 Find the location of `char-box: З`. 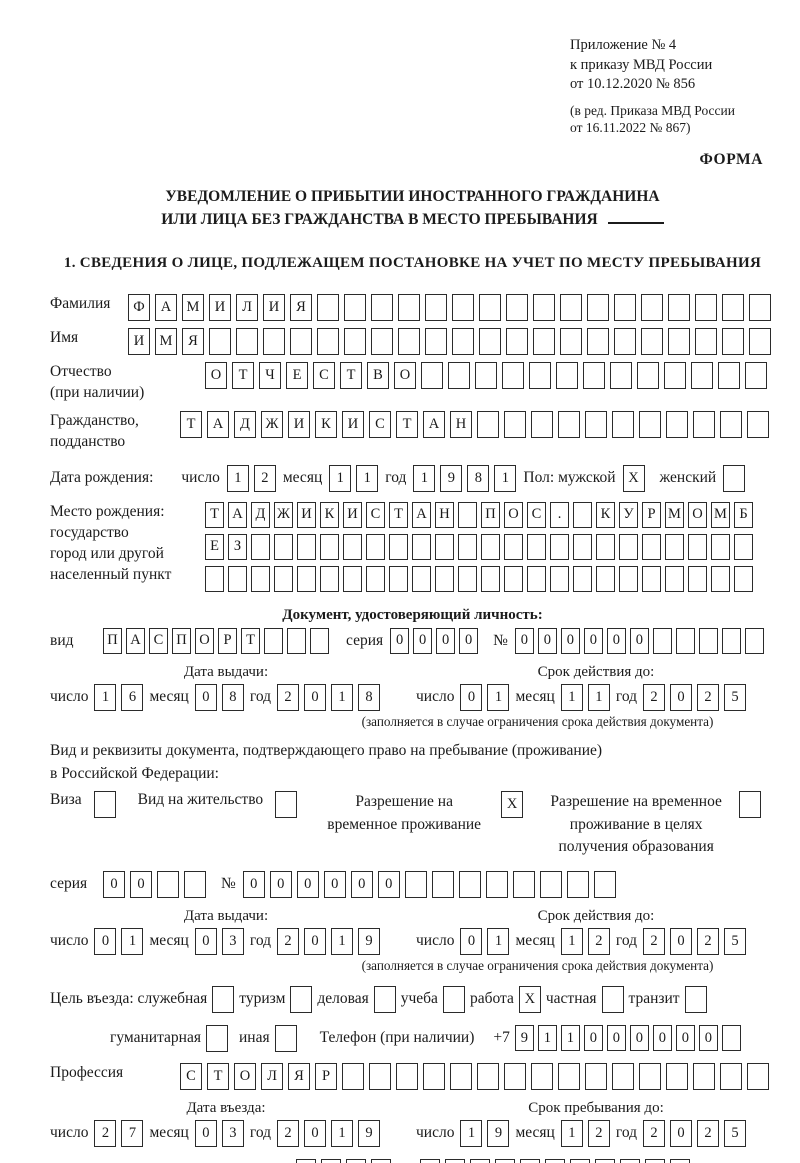

char-box: З is located at coordinates (237, 546).